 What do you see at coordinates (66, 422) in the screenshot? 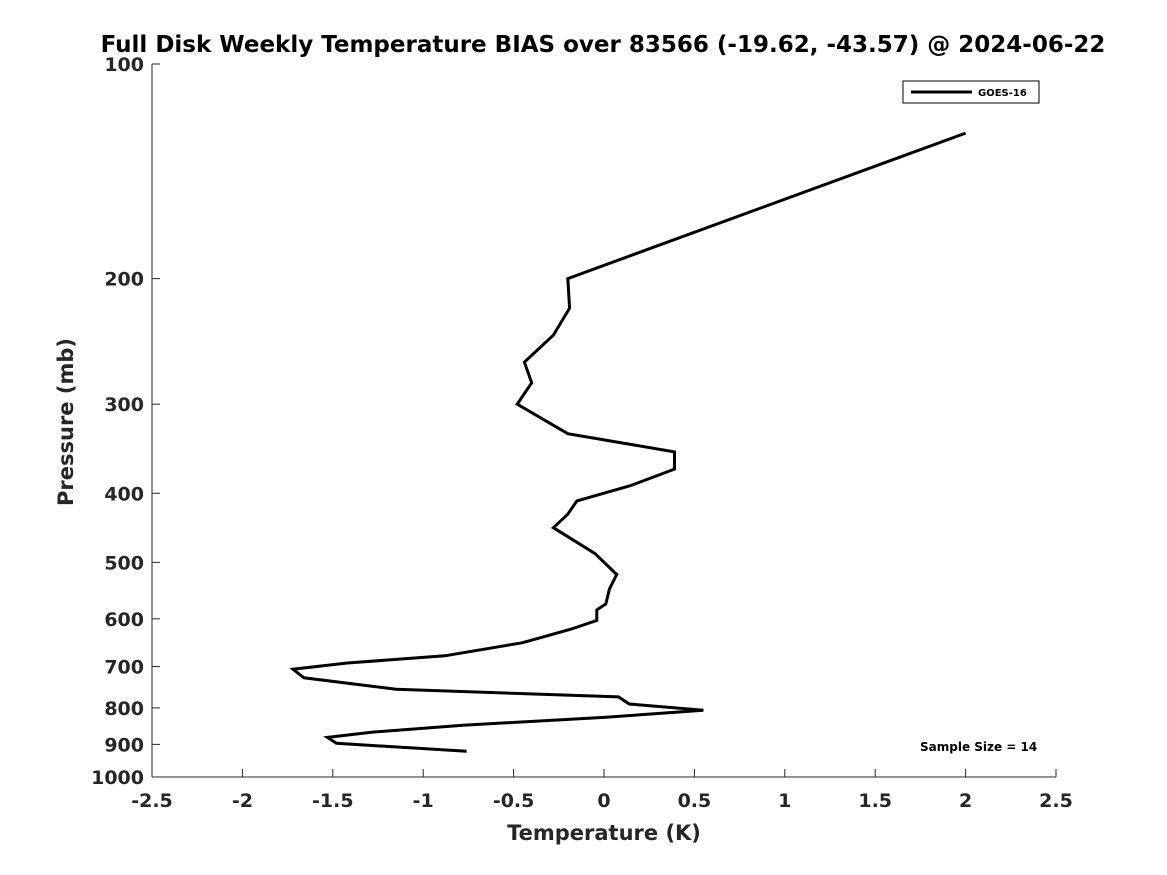
I see `y-axis-label: Pressure (mb)` at bounding box center [66, 422].